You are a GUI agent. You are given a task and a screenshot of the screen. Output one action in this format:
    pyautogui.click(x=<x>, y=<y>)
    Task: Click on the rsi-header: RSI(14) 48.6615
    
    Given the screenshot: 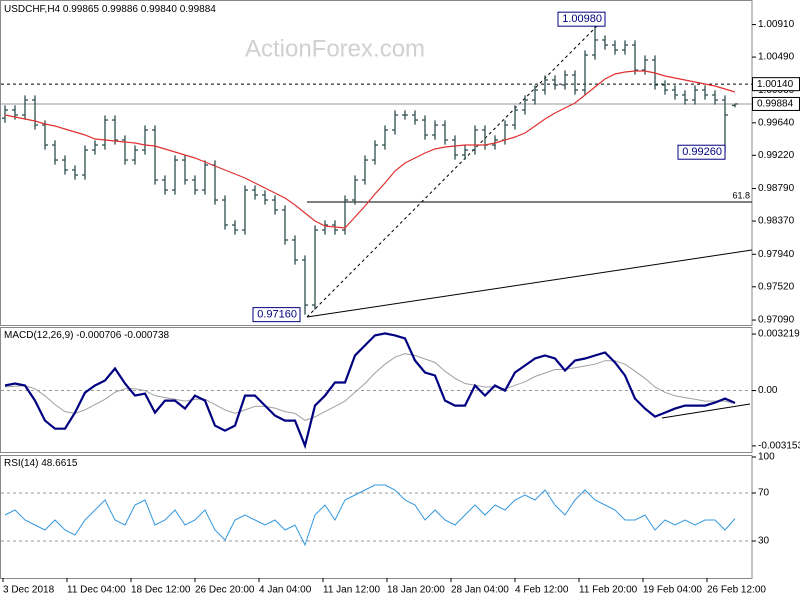 What is the action you would take?
    pyautogui.click(x=41, y=463)
    